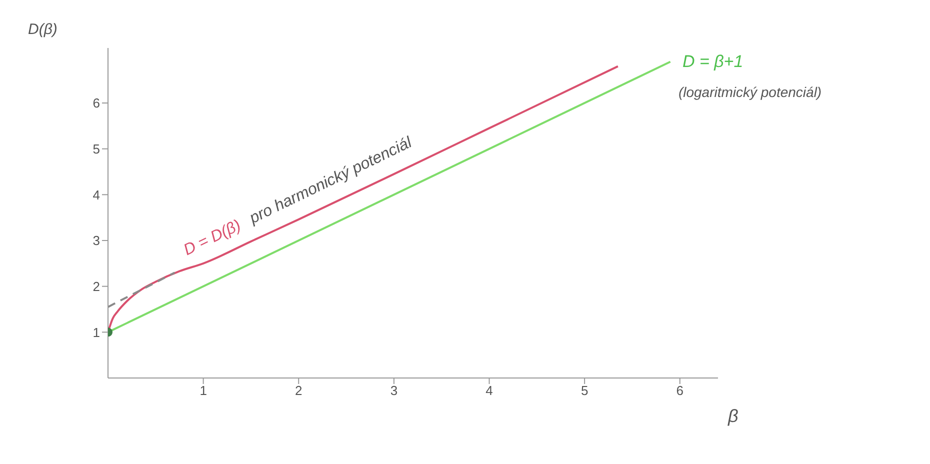 The height and width of the screenshot is (464, 930). What do you see at coordinates (96, 286) in the screenshot?
I see `y-tick-label: 2` at bounding box center [96, 286].